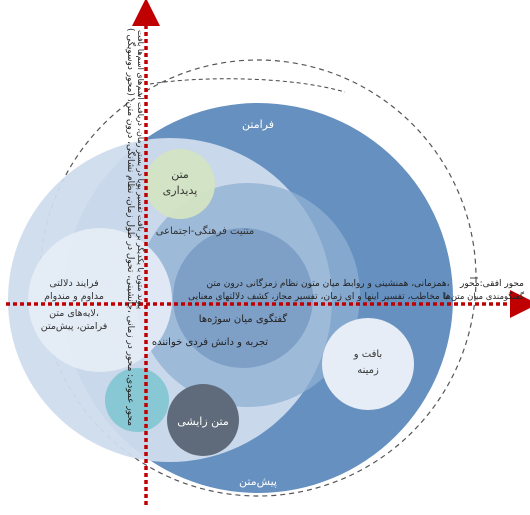 The image size is (530, 515). I want to click on individual-experience-label: تجربه و دانش فردی خواننده, so click(210, 342).